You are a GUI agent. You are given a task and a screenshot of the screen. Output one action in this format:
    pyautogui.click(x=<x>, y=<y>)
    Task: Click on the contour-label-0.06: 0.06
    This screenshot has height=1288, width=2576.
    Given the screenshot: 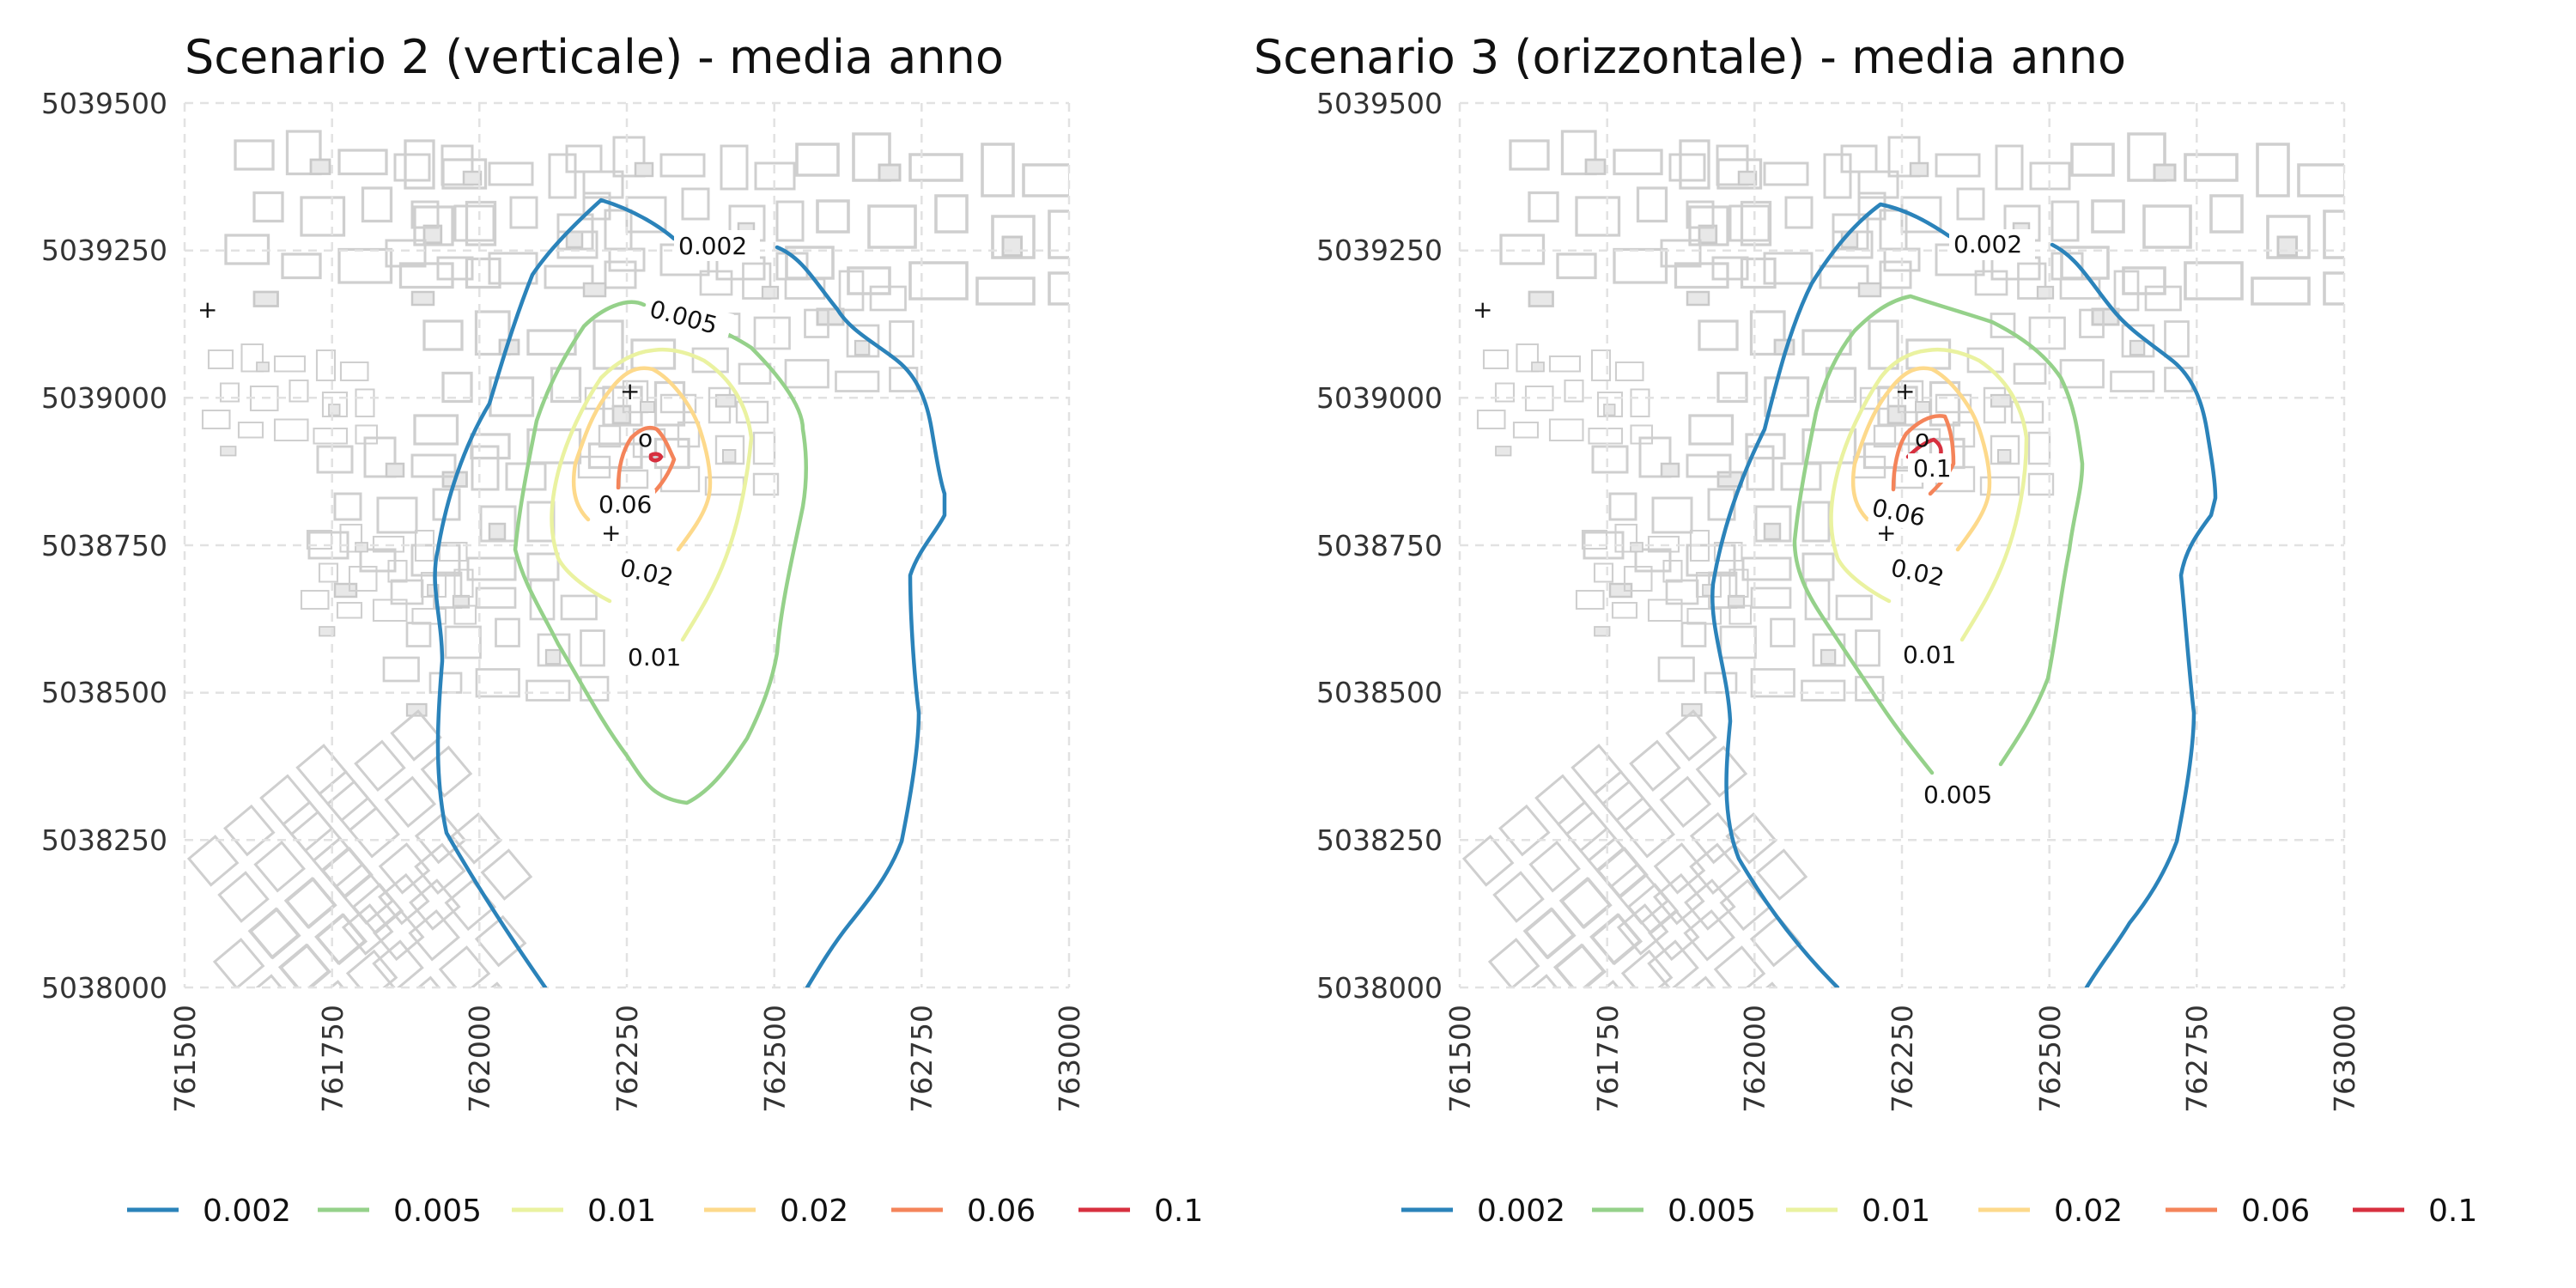 What is the action you would take?
    pyautogui.click(x=625, y=505)
    